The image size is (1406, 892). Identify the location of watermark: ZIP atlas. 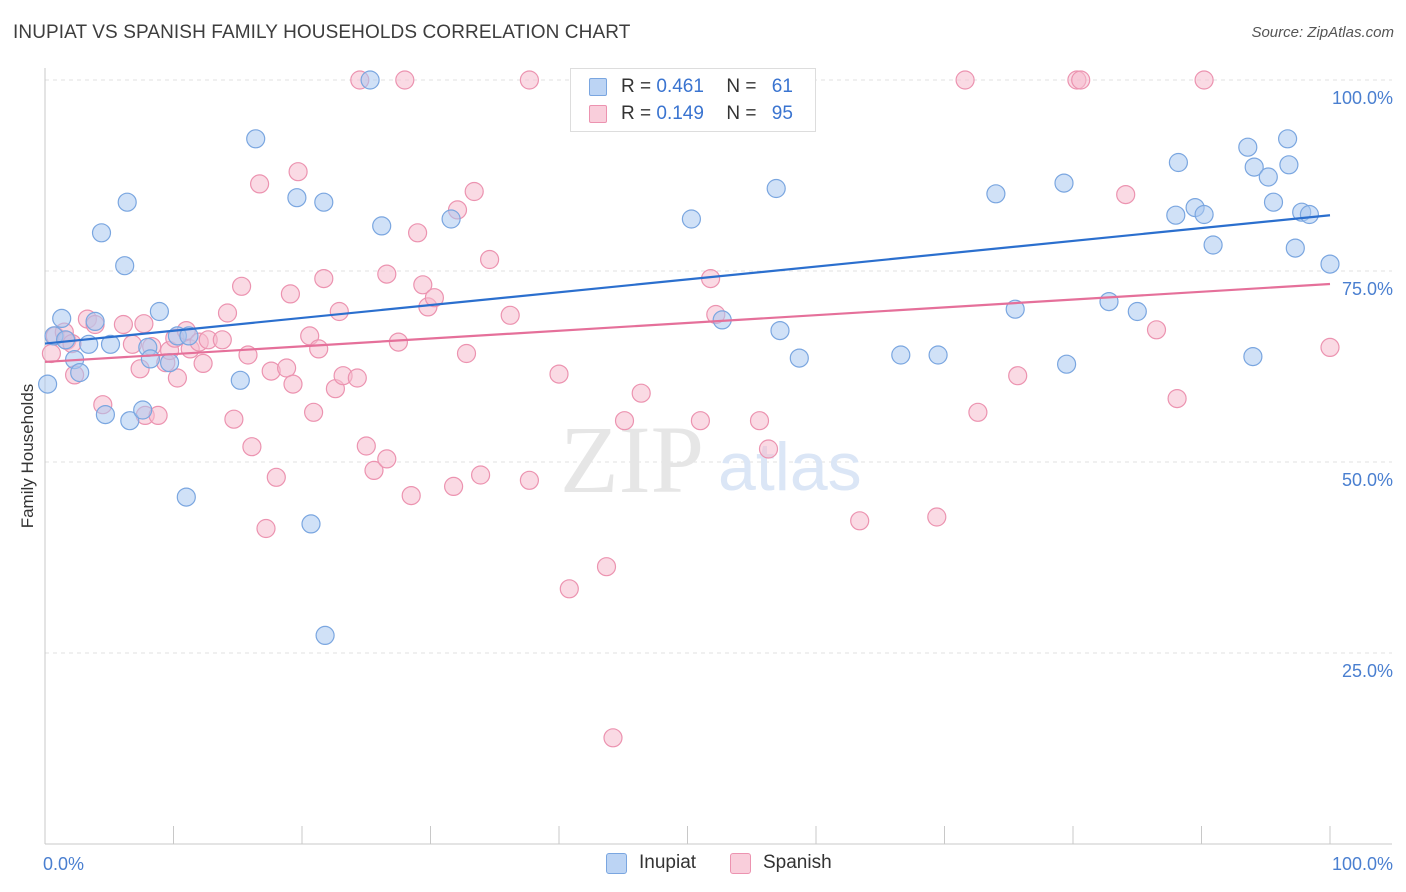
(711, 459).